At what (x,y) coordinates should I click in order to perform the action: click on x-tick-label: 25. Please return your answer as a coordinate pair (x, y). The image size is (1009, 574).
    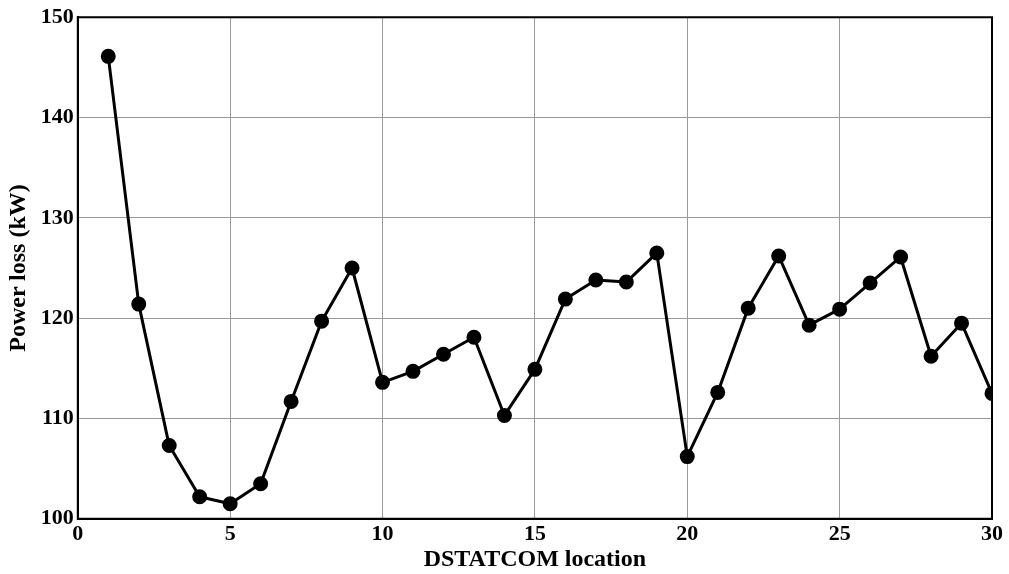
    Looking at the image, I should click on (839, 532).